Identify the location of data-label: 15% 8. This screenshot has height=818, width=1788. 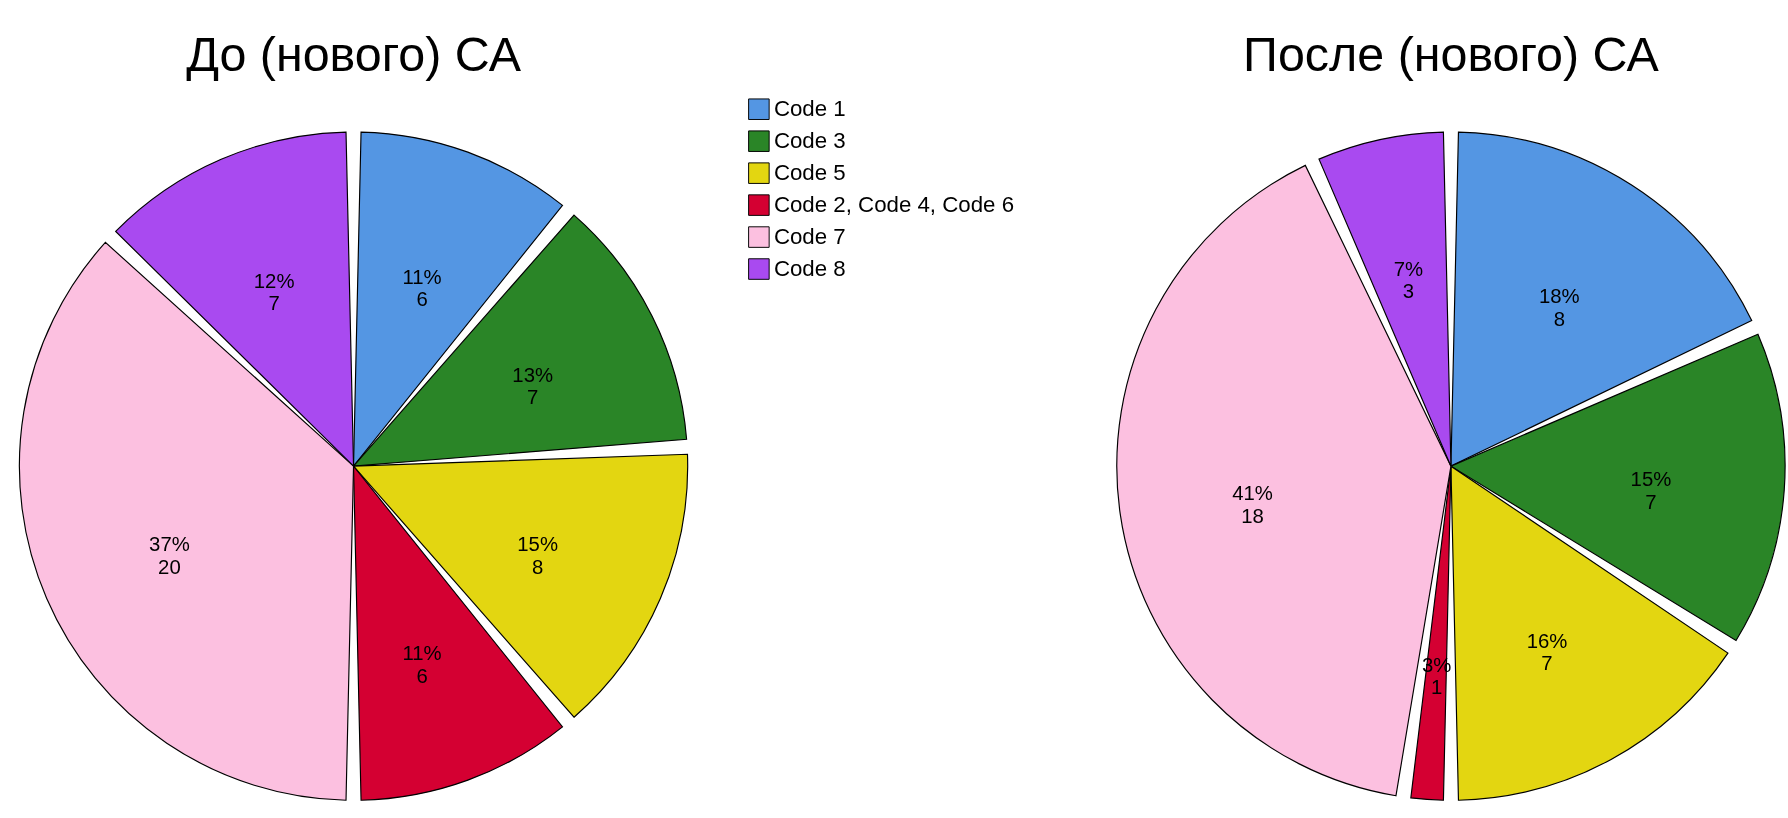
(537, 555).